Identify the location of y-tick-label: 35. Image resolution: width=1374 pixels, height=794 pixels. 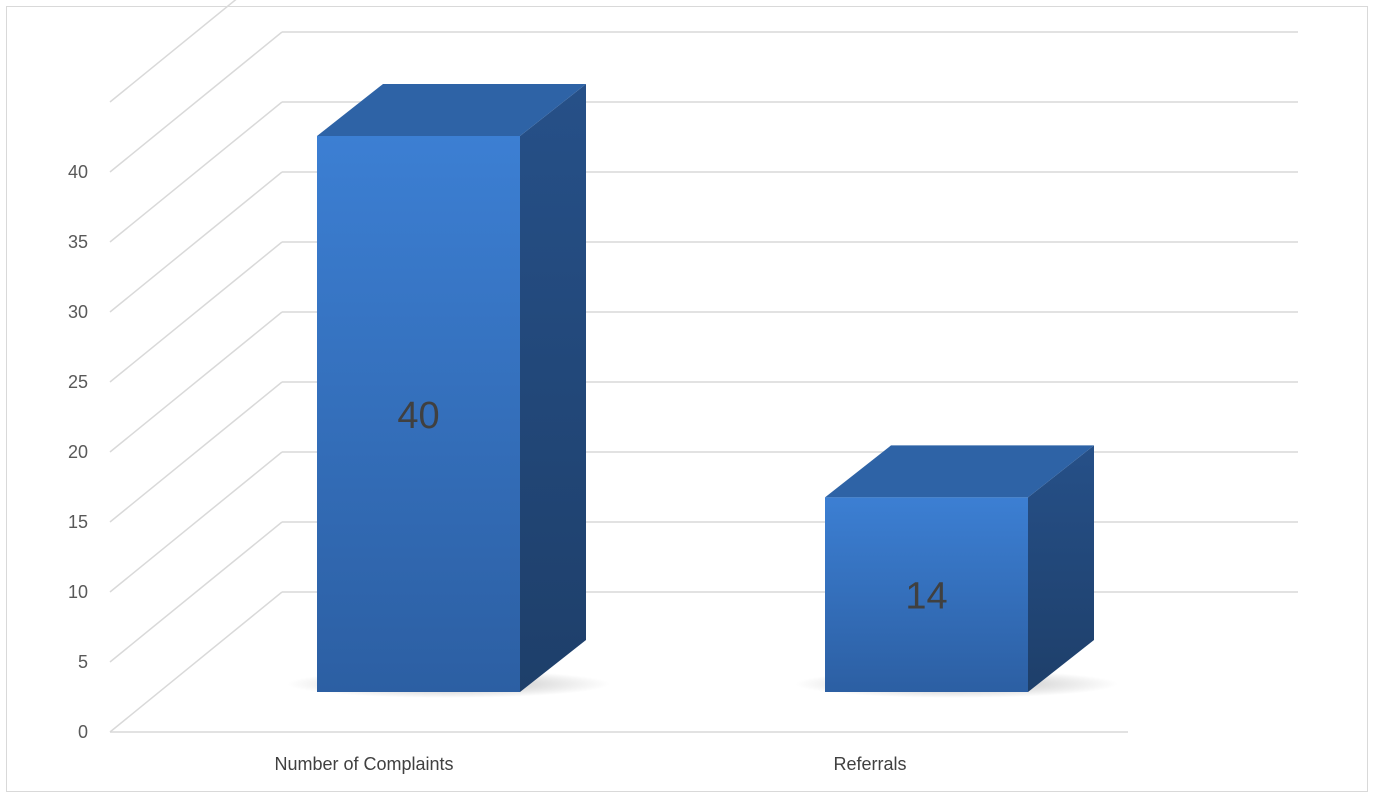
(78, 242).